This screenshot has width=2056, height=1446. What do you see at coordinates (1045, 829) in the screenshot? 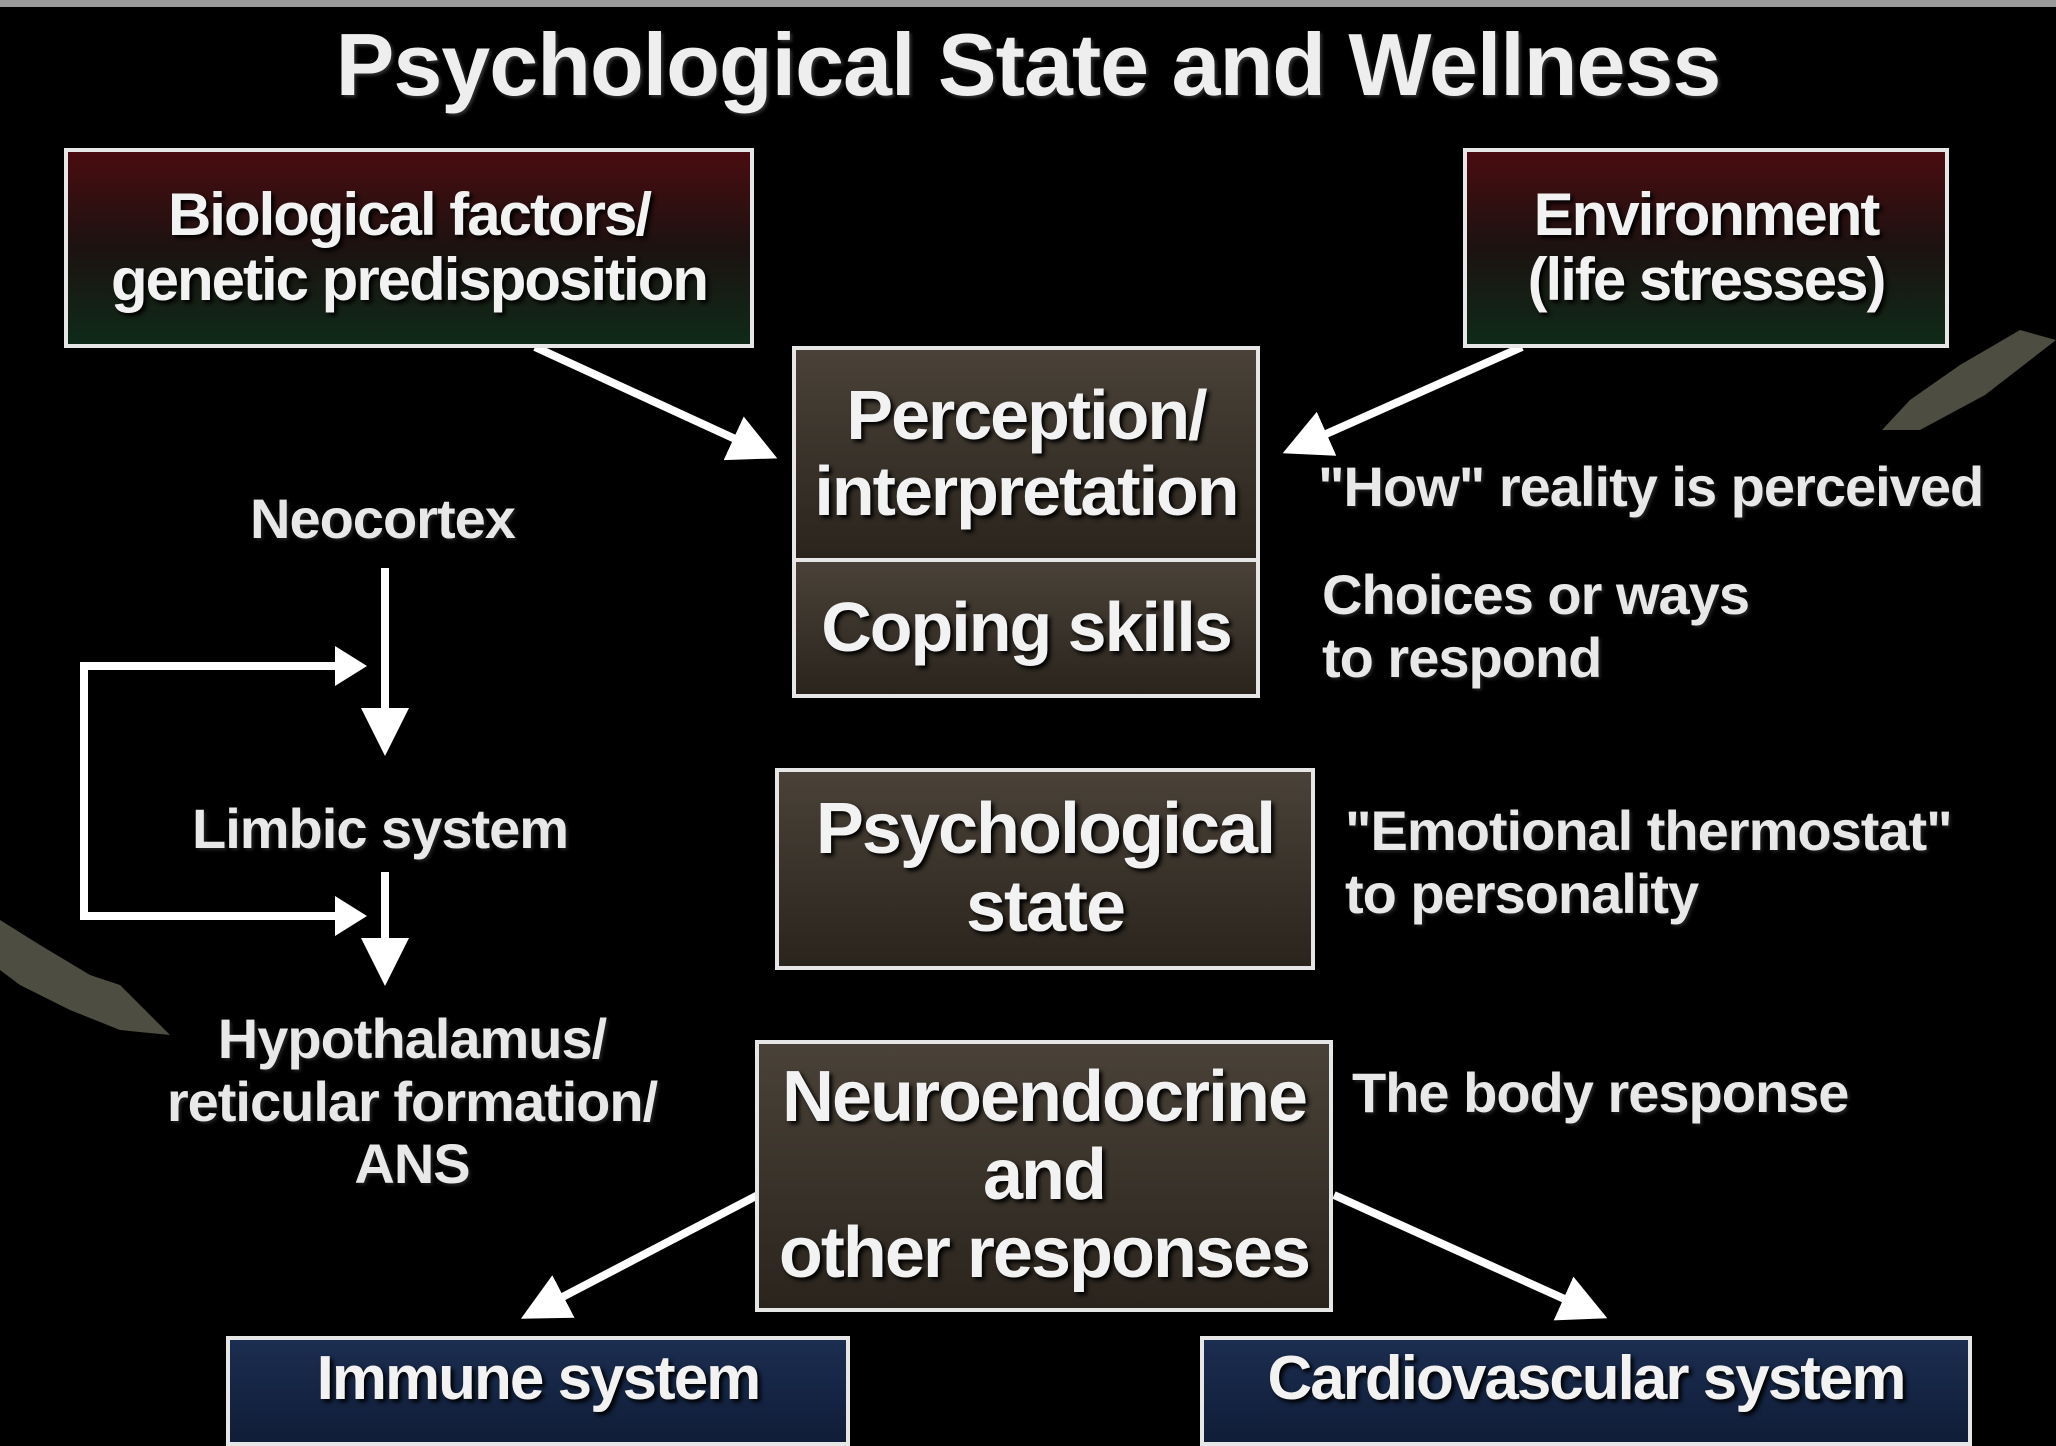
I see `psych-state-line-1: Psychological` at bounding box center [1045, 829].